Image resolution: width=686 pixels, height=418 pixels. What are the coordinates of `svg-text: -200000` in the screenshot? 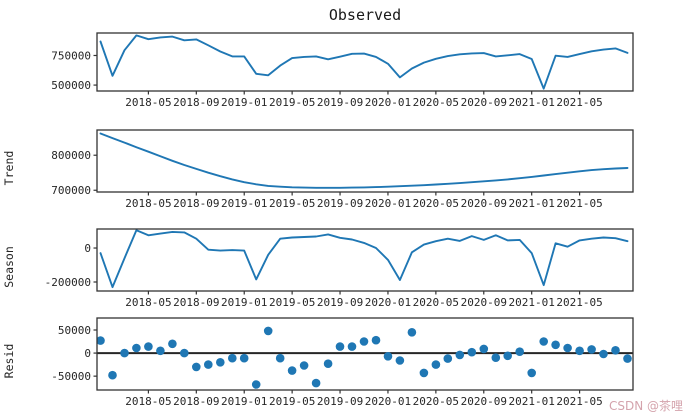 It's located at (68, 282).